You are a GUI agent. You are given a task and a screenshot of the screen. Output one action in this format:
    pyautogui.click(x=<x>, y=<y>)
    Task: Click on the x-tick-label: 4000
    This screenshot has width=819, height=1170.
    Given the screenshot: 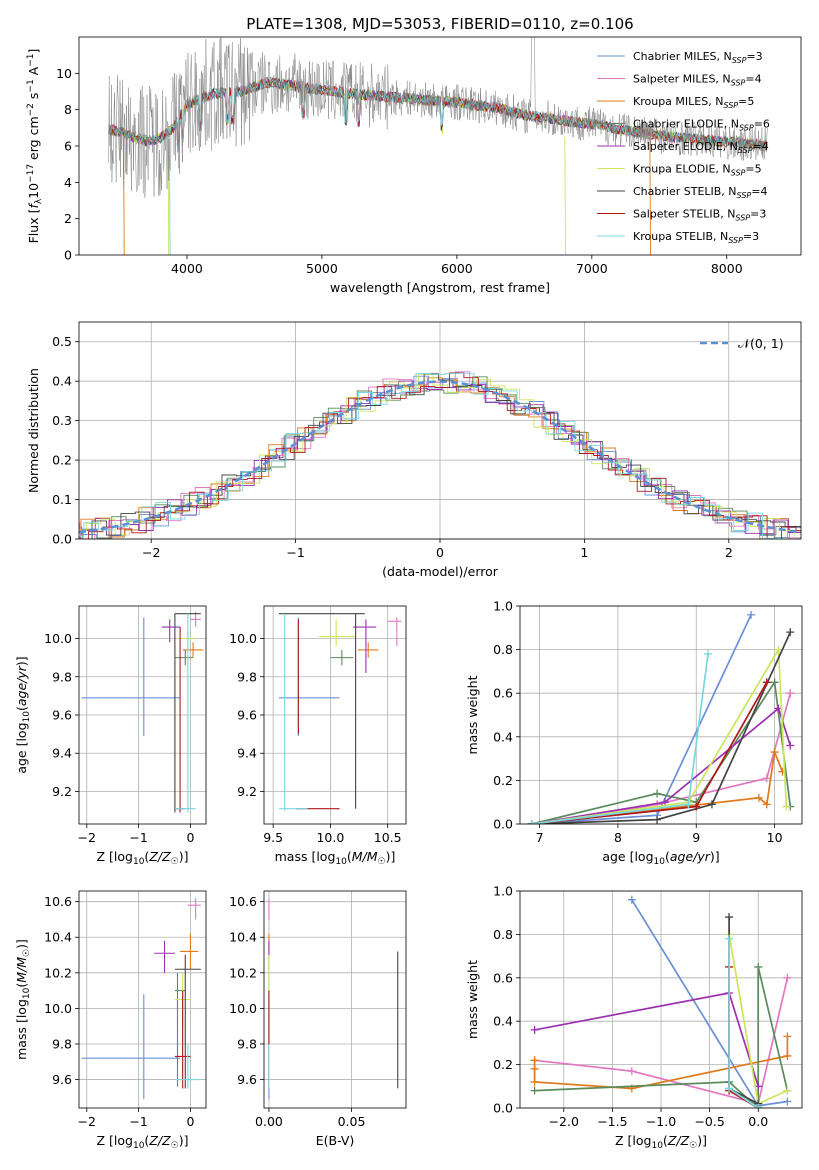 What is the action you would take?
    pyautogui.click(x=187, y=268)
    